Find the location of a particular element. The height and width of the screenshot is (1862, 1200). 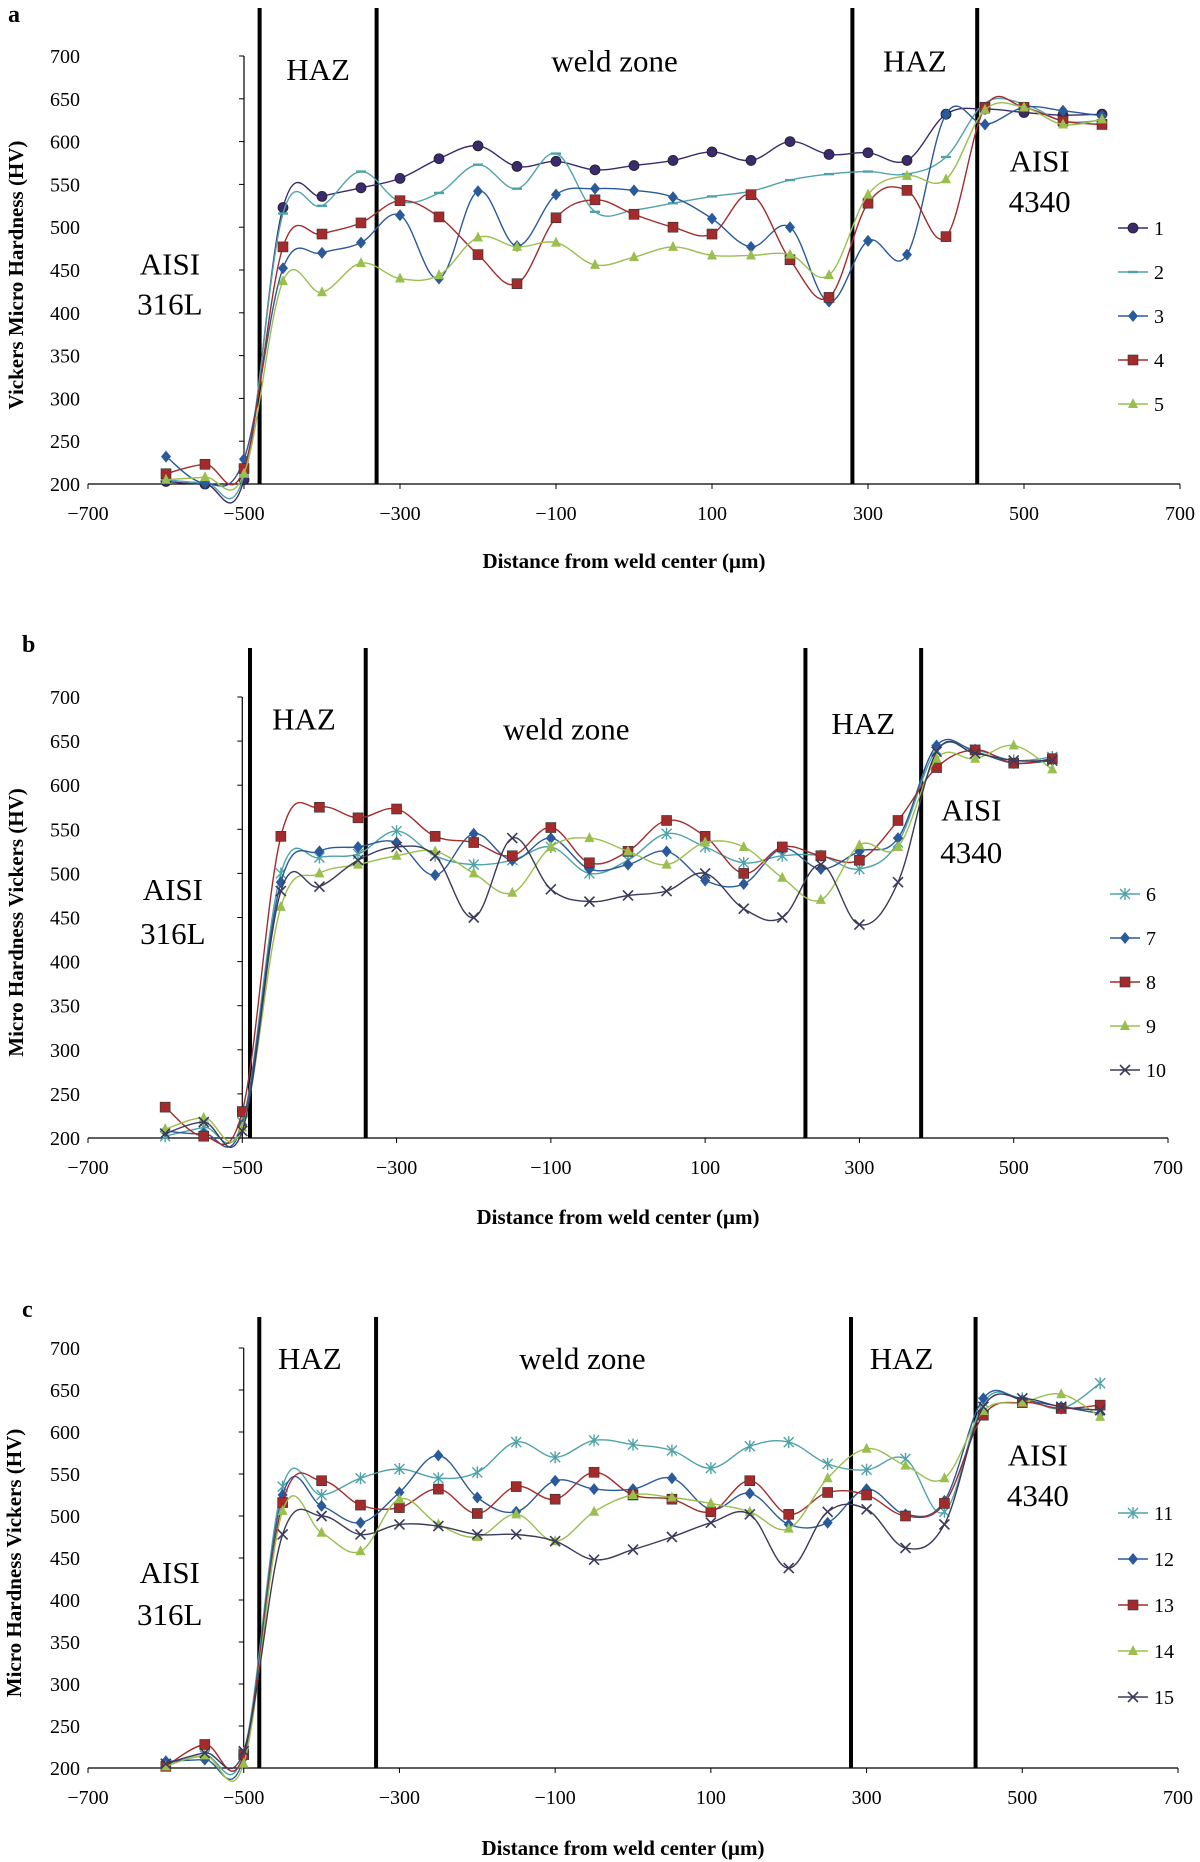

x-tick-label: 700 is located at coordinates (1168, 1168).